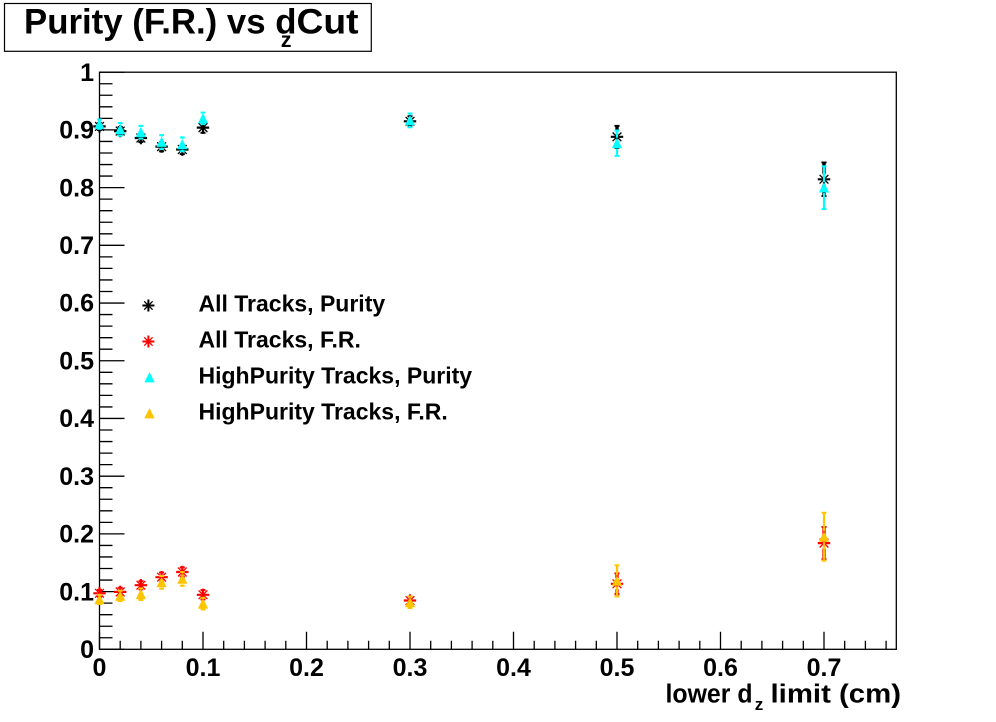  I want to click on svg-text: Purity (F.R.) vs d, so click(160, 22).